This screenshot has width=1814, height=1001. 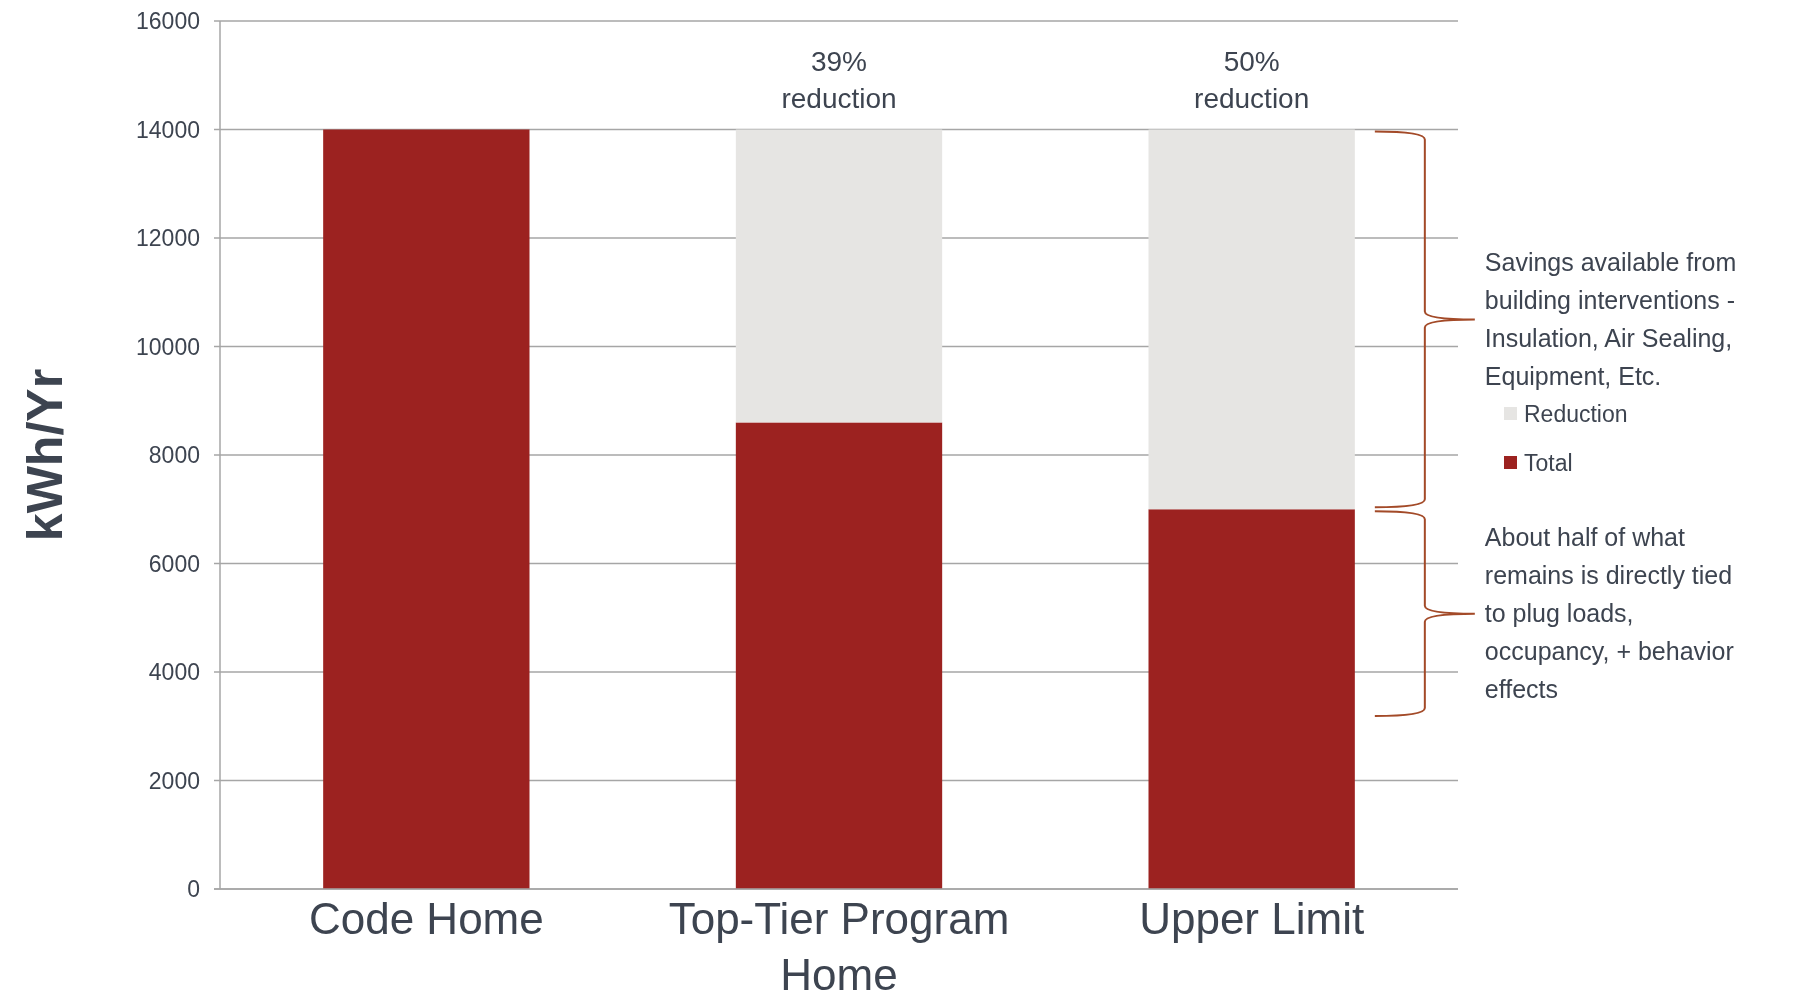 I want to click on y-tick-label: 14000, so click(x=168, y=129).